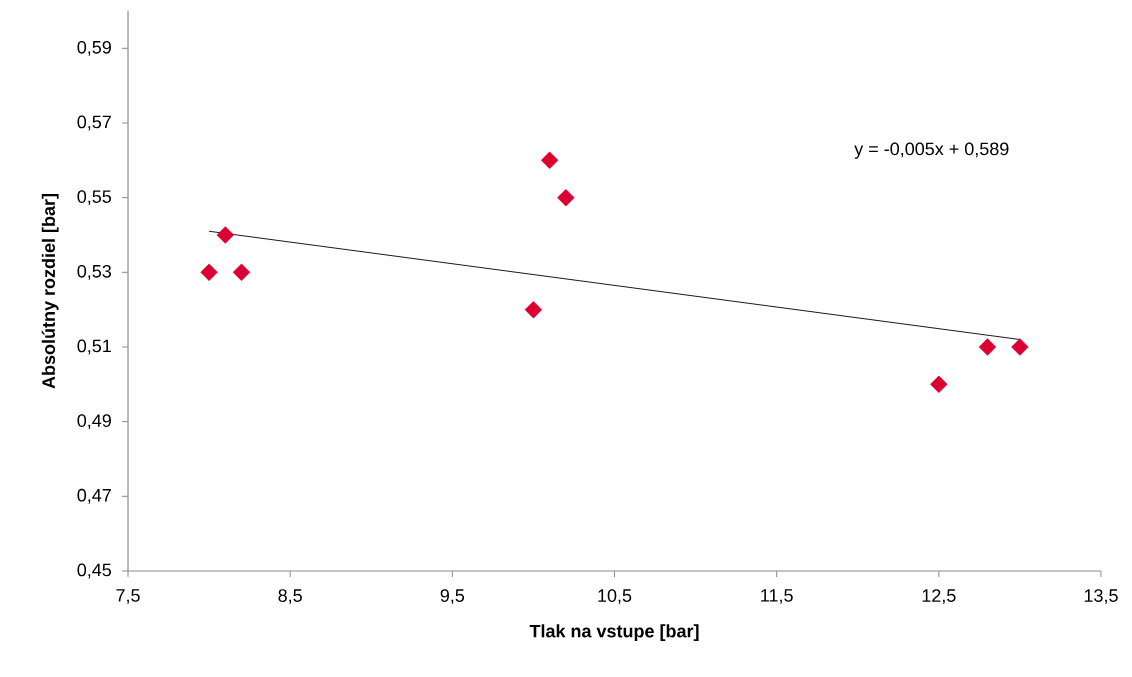  What do you see at coordinates (94, 123) in the screenshot?
I see `y-tick-label: 0,57` at bounding box center [94, 123].